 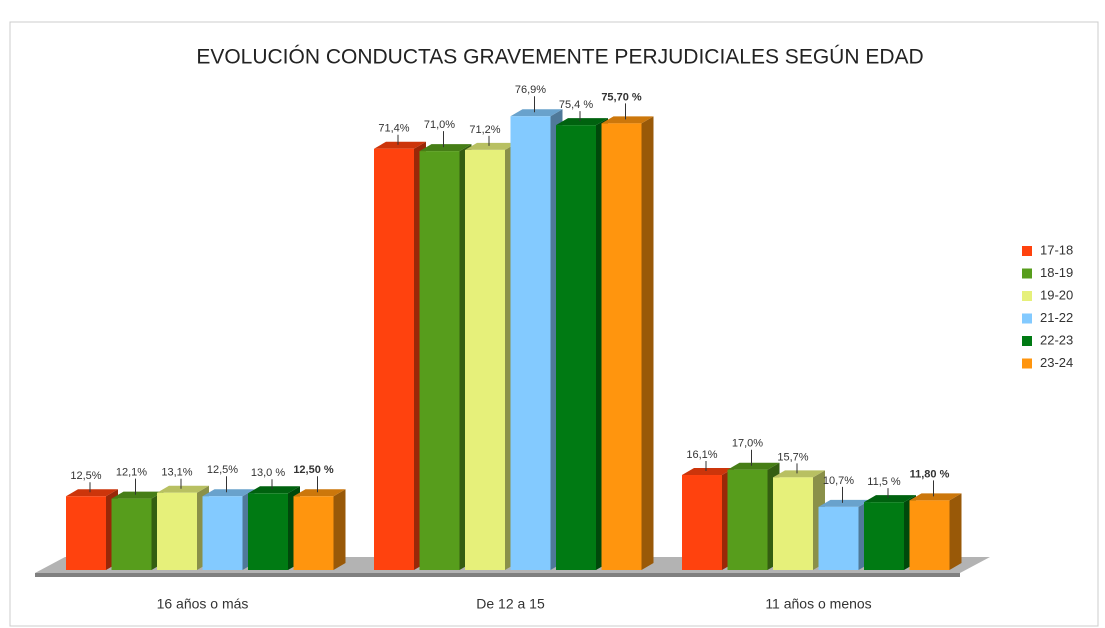 What do you see at coordinates (747, 444) in the screenshot?
I see `data-label: 17,0%` at bounding box center [747, 444].